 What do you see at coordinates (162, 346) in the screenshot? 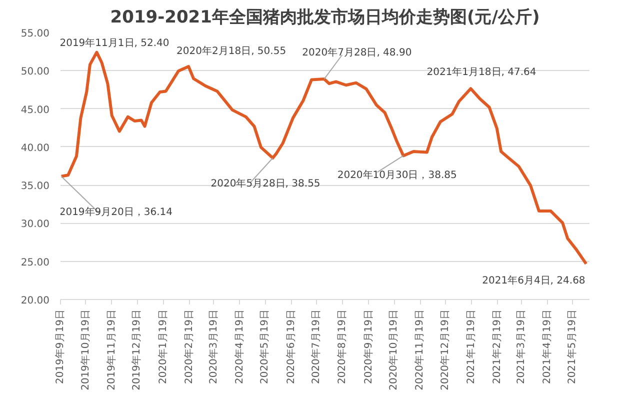
I see `x-tick-label: 2020年1月19日` at bounding box center [162, 346].